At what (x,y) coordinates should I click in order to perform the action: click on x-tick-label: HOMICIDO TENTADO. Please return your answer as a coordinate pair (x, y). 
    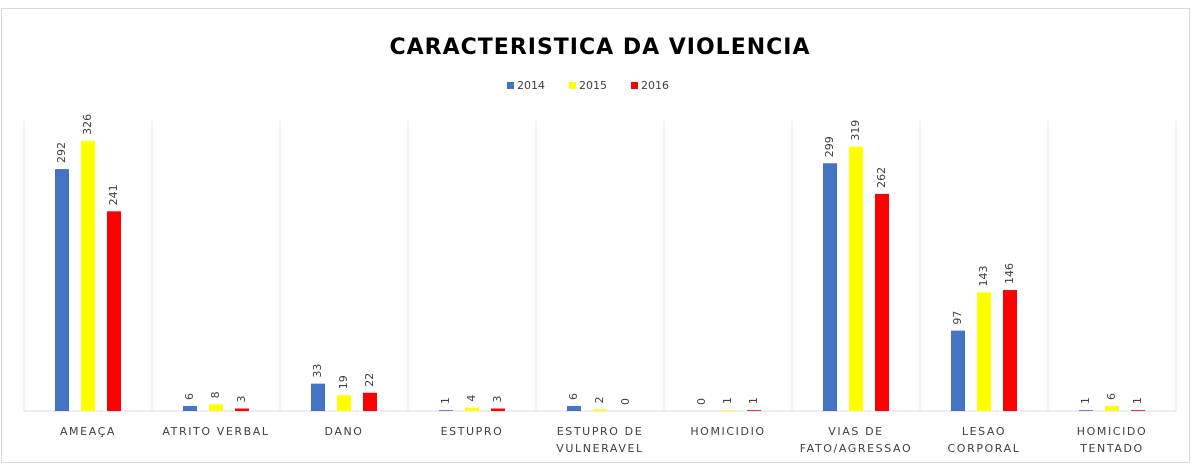
    Looking at the image, I should click on (1112, 440).